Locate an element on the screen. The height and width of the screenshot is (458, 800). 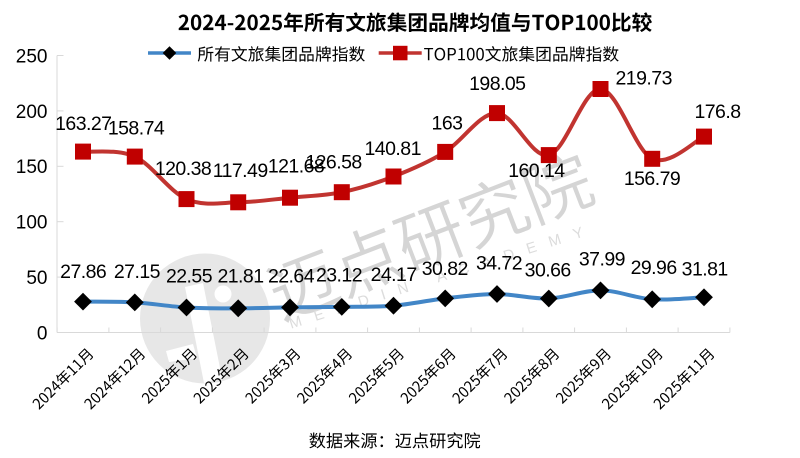
svg-text: 29.96 is located at coordinates (654, 268).